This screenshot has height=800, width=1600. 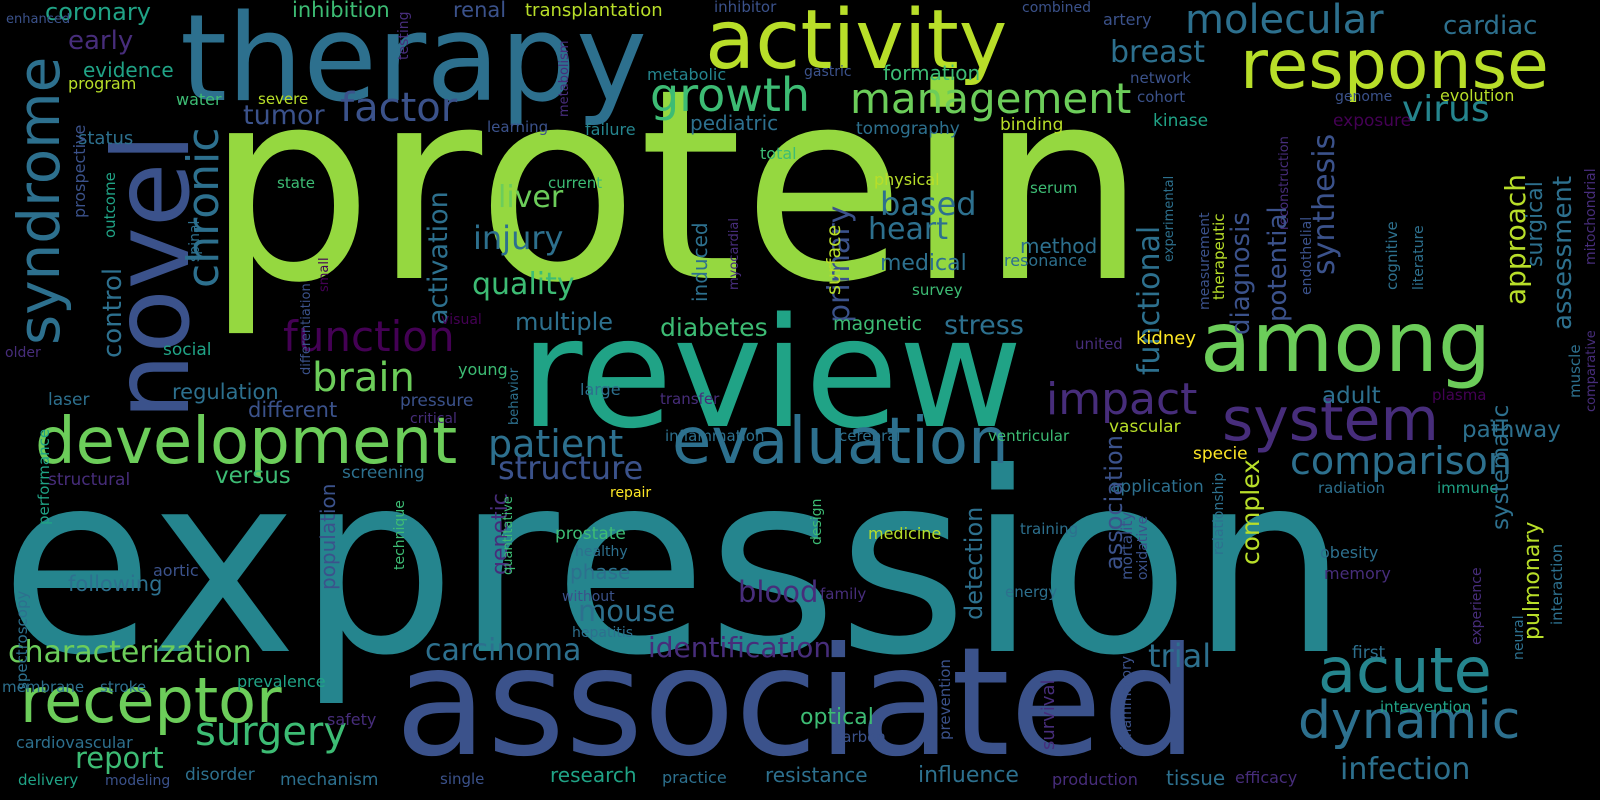 I want to click on cloud-word-tissue: tissue, so click(x=1196, y=778).